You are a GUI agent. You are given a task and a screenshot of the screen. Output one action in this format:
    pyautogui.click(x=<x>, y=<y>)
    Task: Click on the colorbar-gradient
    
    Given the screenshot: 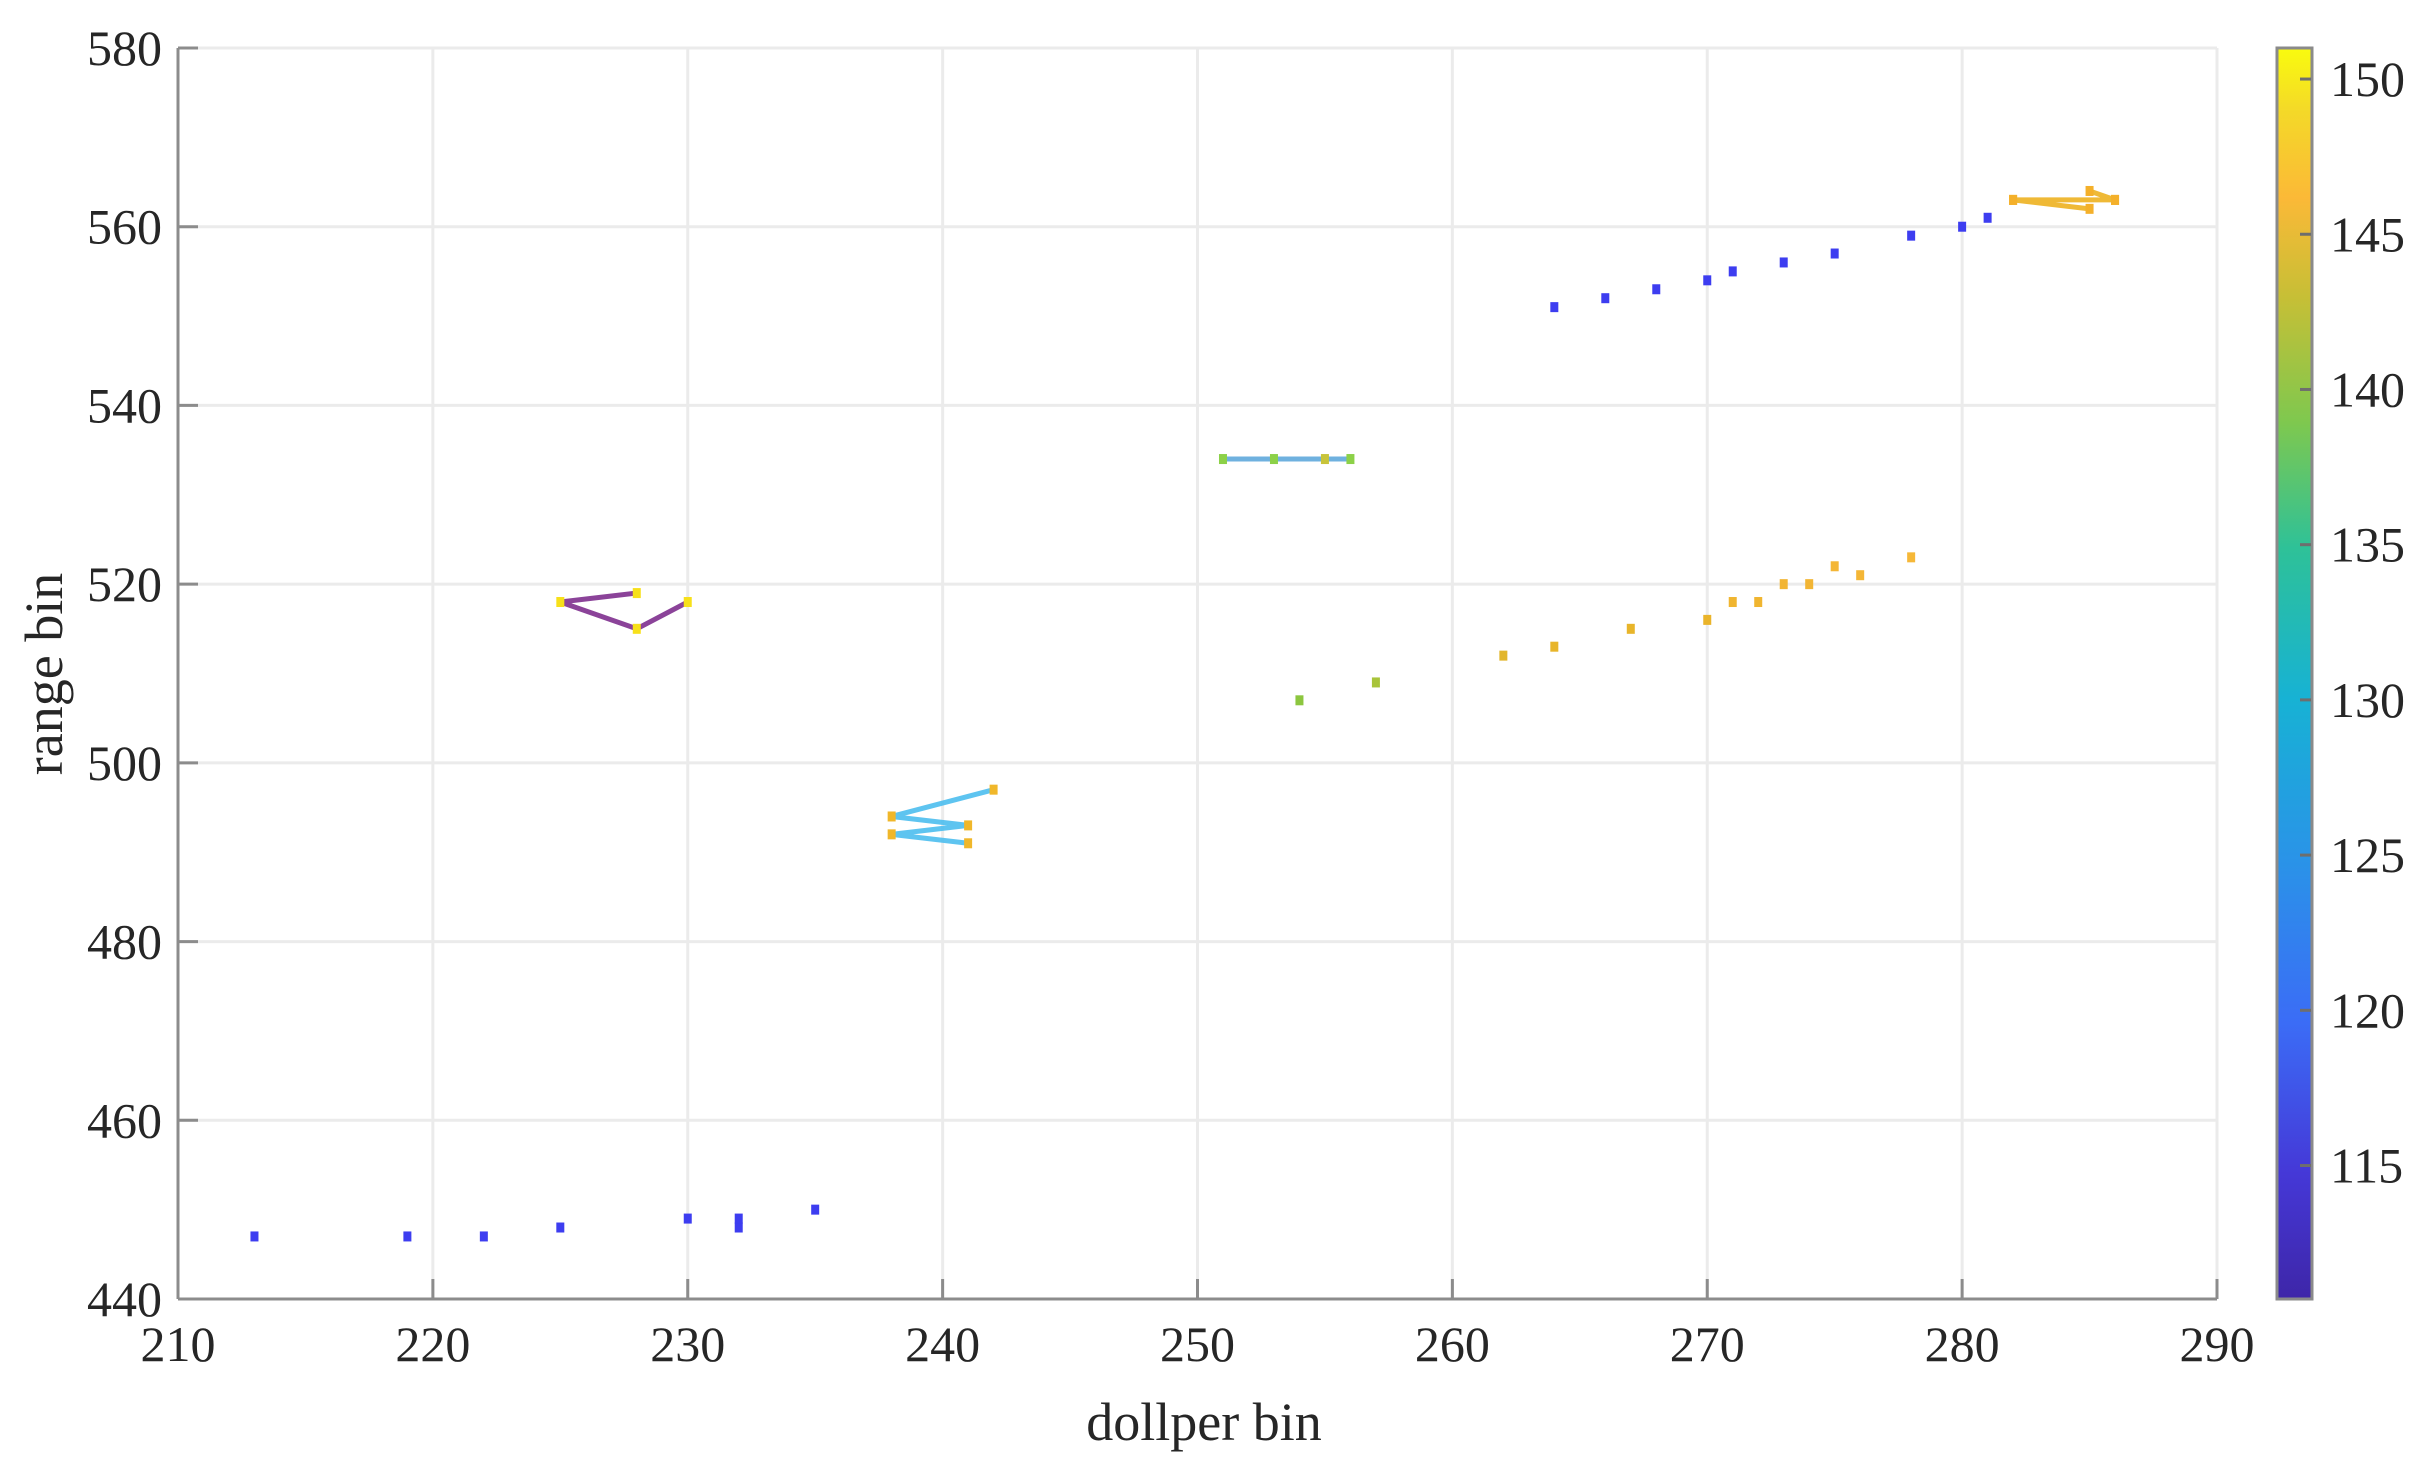 What is the action you would take?
    pyautogui.click(x=2294, y=673)
    